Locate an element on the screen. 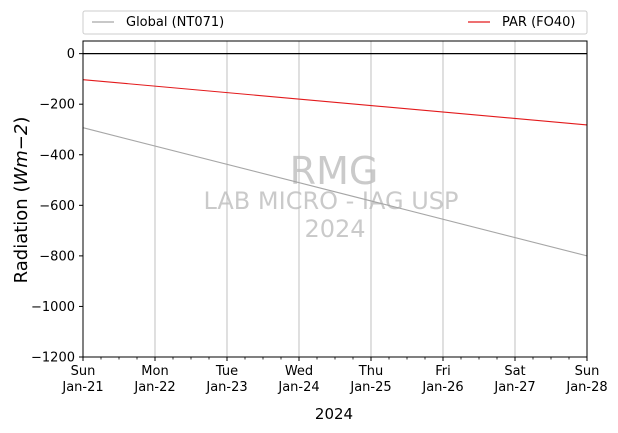  y-axis-title: Radiation (Wm−2) is located at coordinates (21, 200).